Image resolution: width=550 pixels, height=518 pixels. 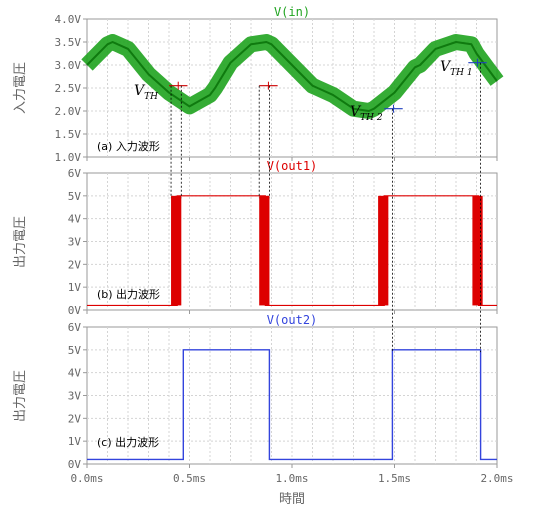 What do you see at coordinates (151, 97) in the screenshot?
I see `vth-label-sub: TH` at bounding box center [151, 97].